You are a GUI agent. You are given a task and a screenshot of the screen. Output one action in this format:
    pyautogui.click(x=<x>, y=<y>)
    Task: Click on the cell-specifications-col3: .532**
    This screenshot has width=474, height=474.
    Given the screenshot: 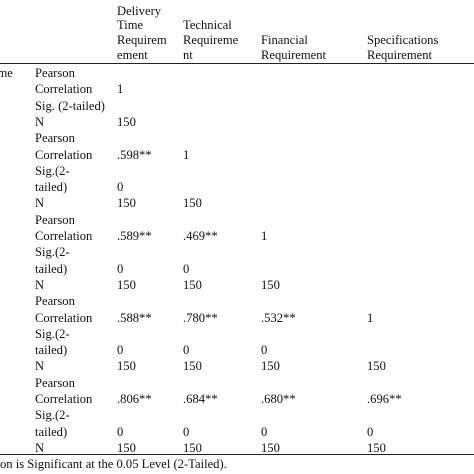 What is the action you would take?
    pyautogui.click(x=278, y=317)
    